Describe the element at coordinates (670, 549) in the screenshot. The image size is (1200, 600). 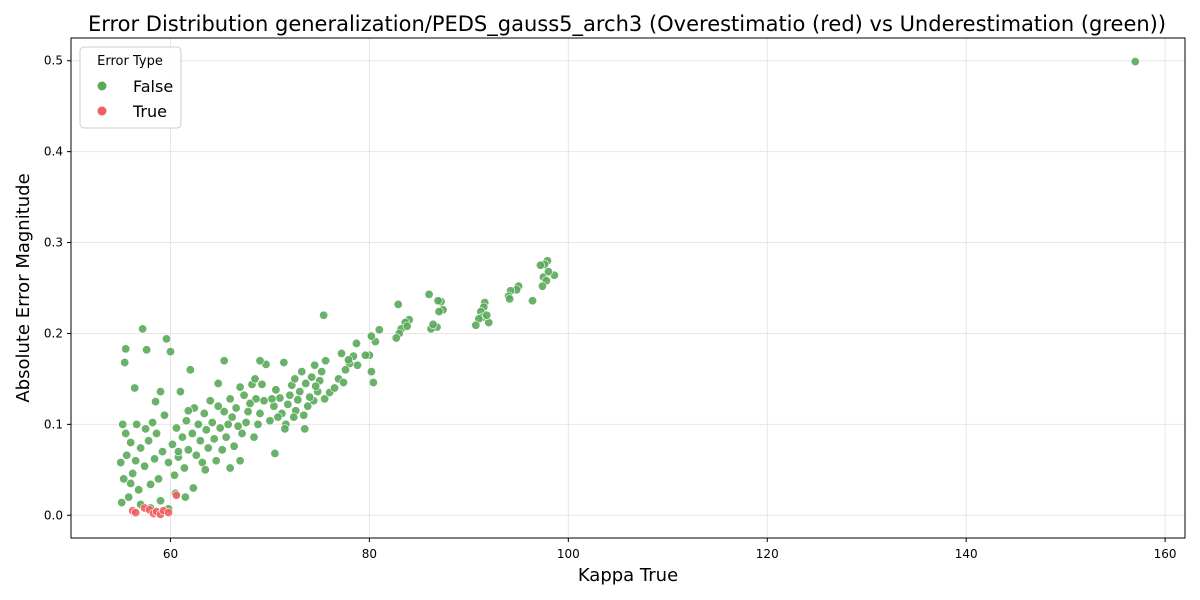
I see `x-axis-ticks: 60 80 100 120 140 160` at that location.